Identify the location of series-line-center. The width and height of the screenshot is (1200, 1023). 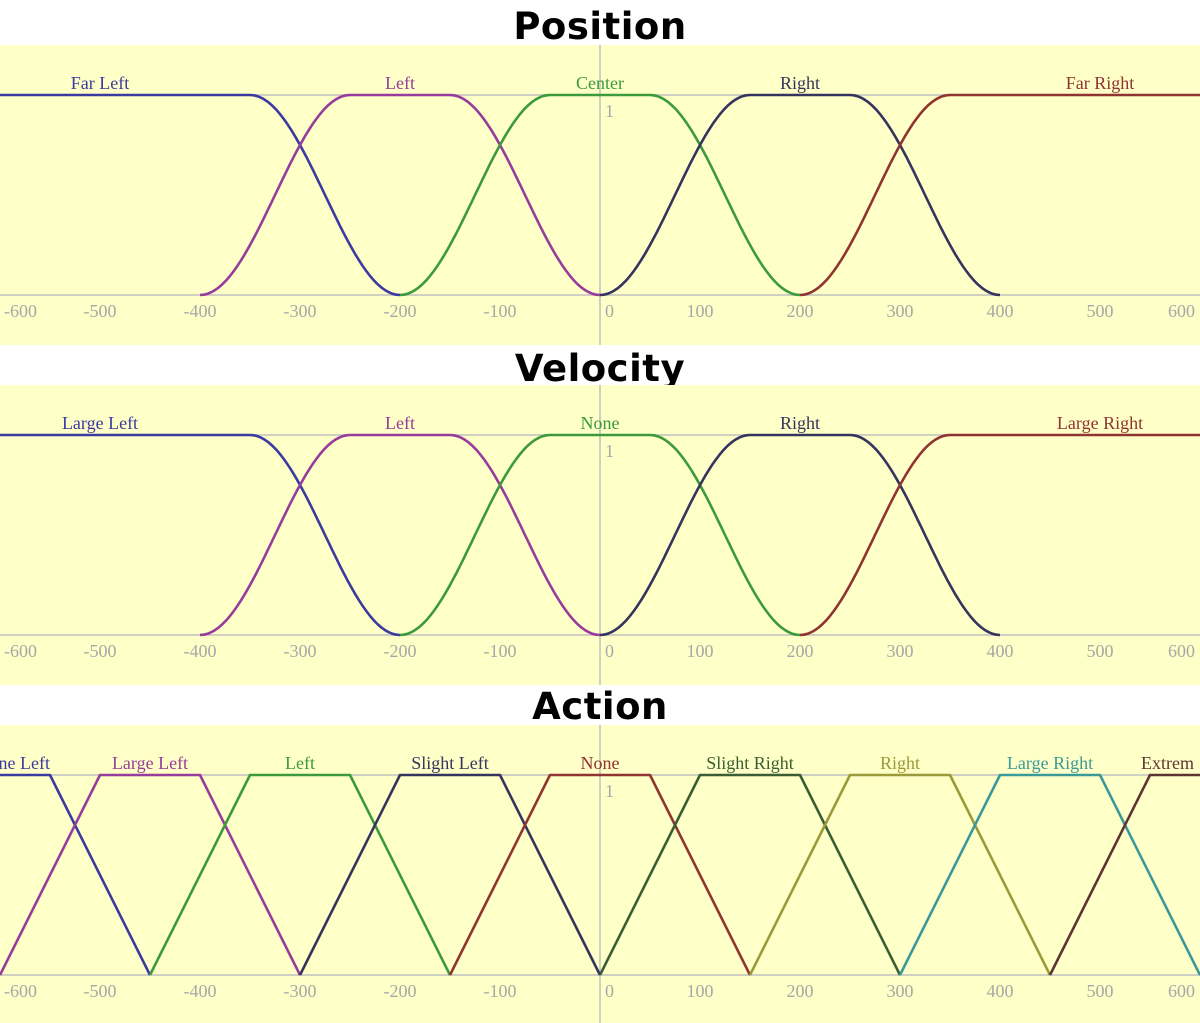
(600, 195).